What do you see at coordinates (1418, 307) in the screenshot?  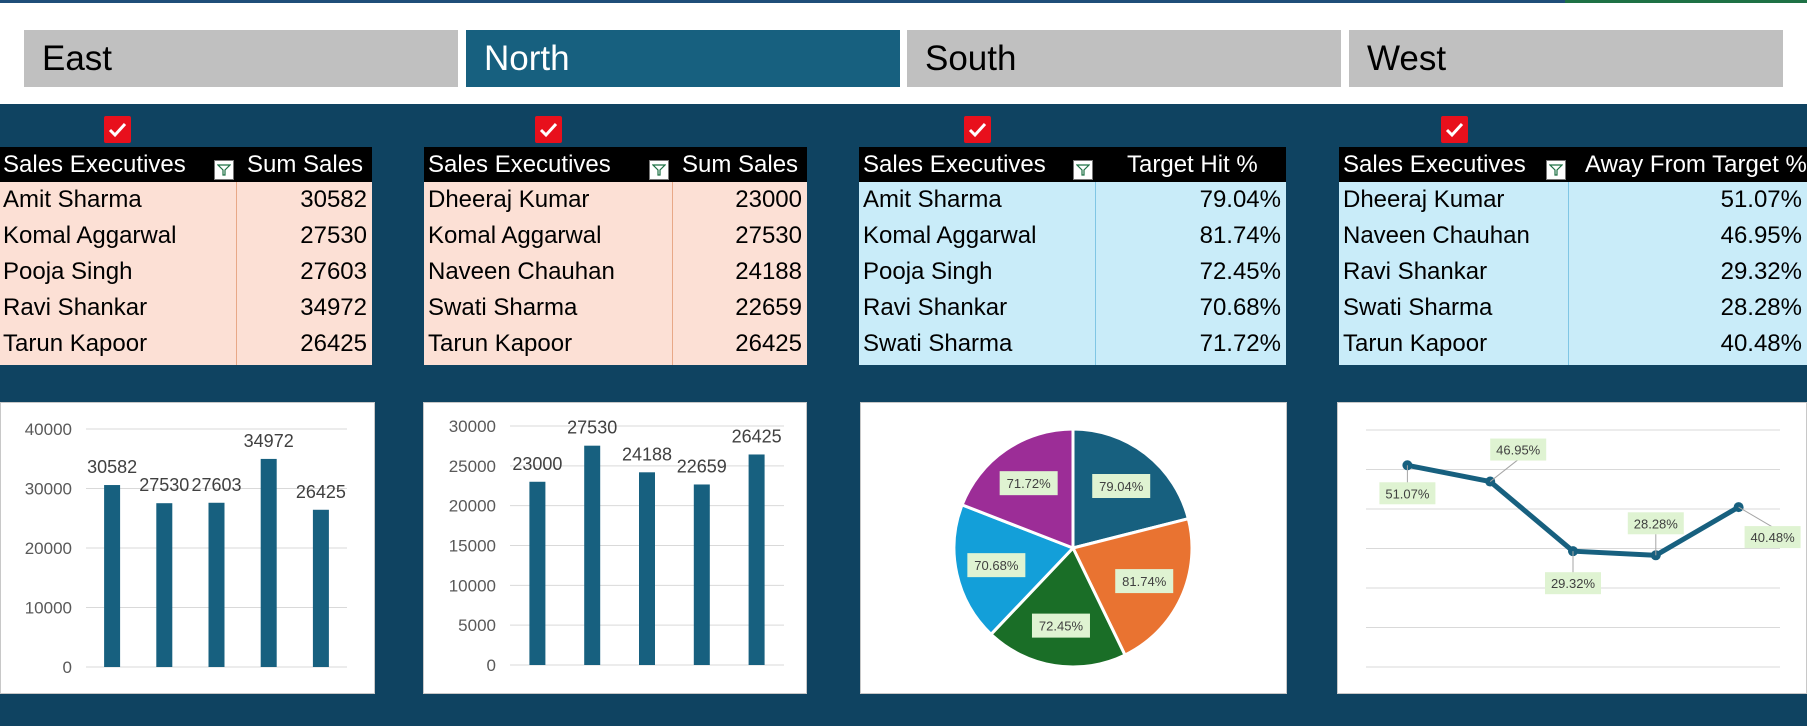 I see `cell-name: Swati Sharma` at bounding box center [1418, 307].